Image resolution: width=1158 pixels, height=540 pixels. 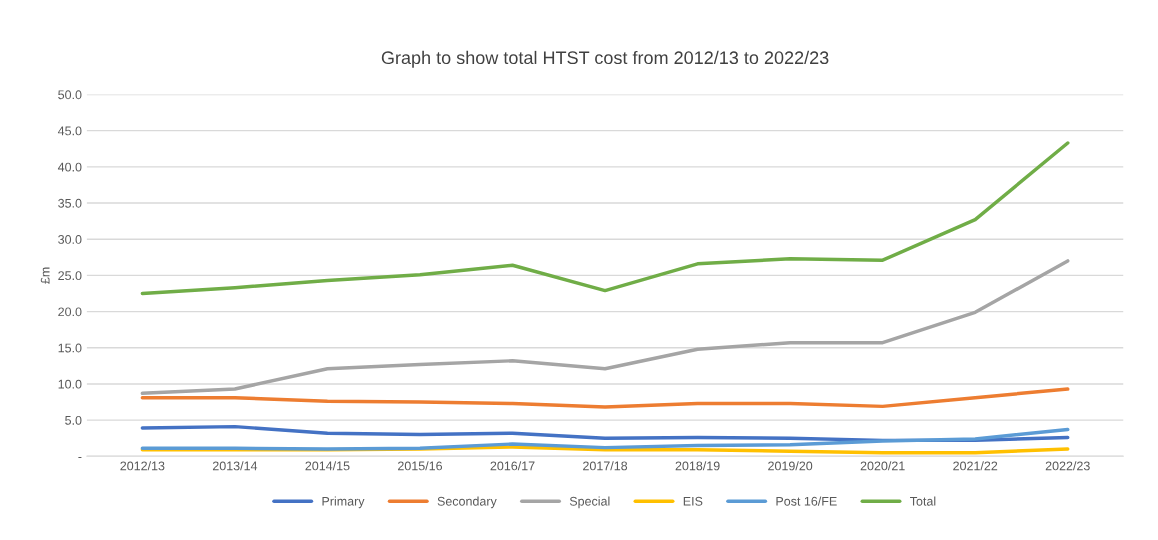 What do you see at coordinates (70, 312) in the screenshot?
I see `y-tick-label: 20.0` at bounding box center [70, 312].